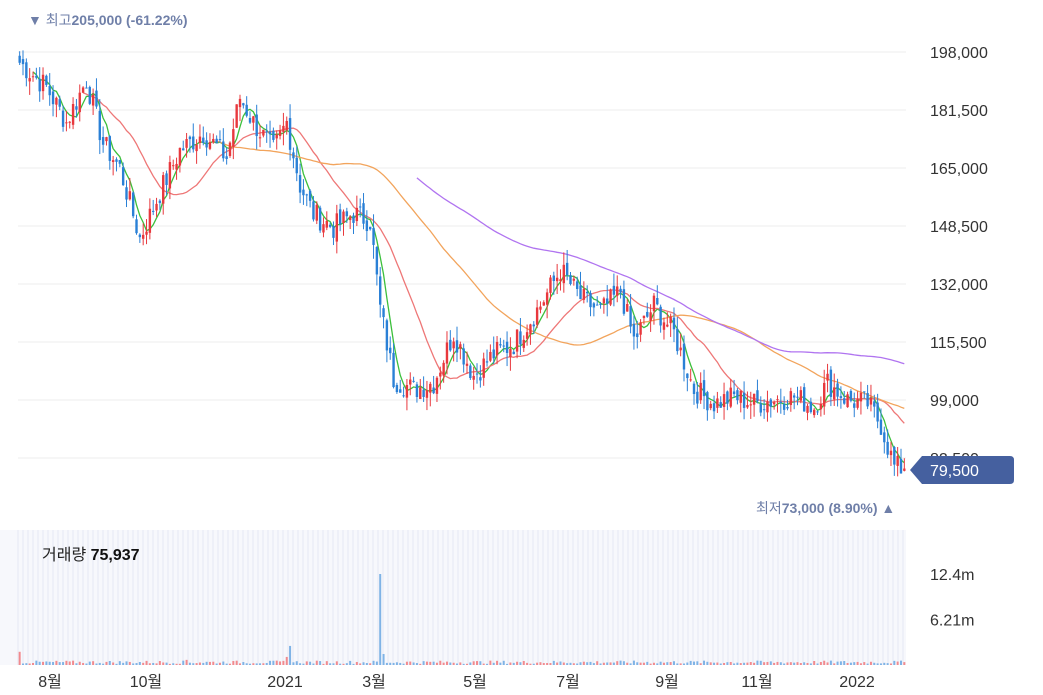 The height and width of the screenshot is (695, 1043). Describe the element at coordinates (64, 555) in the screenshot. I see `volume-label-text: 거래량` at that location.